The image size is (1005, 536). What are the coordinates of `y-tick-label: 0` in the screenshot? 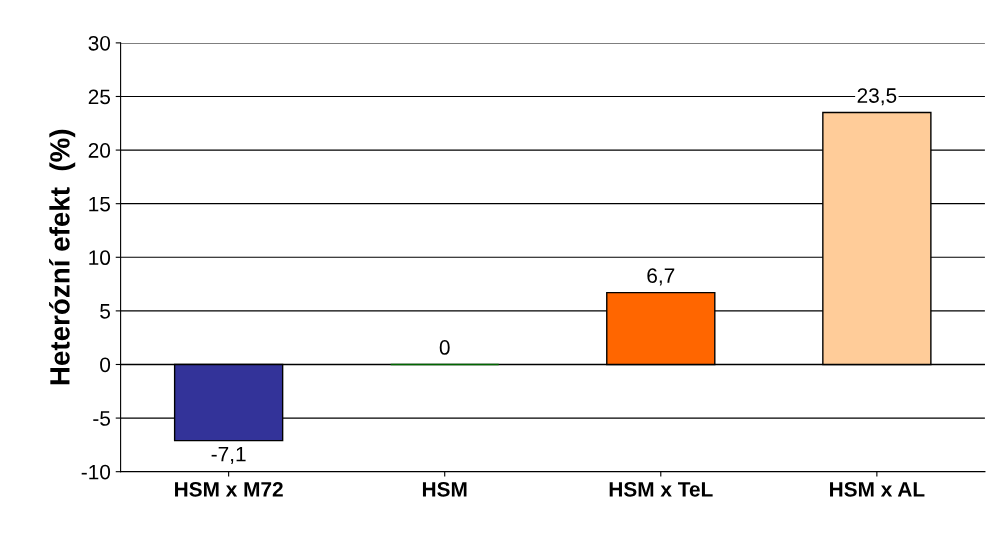 It's located at (105, 365).